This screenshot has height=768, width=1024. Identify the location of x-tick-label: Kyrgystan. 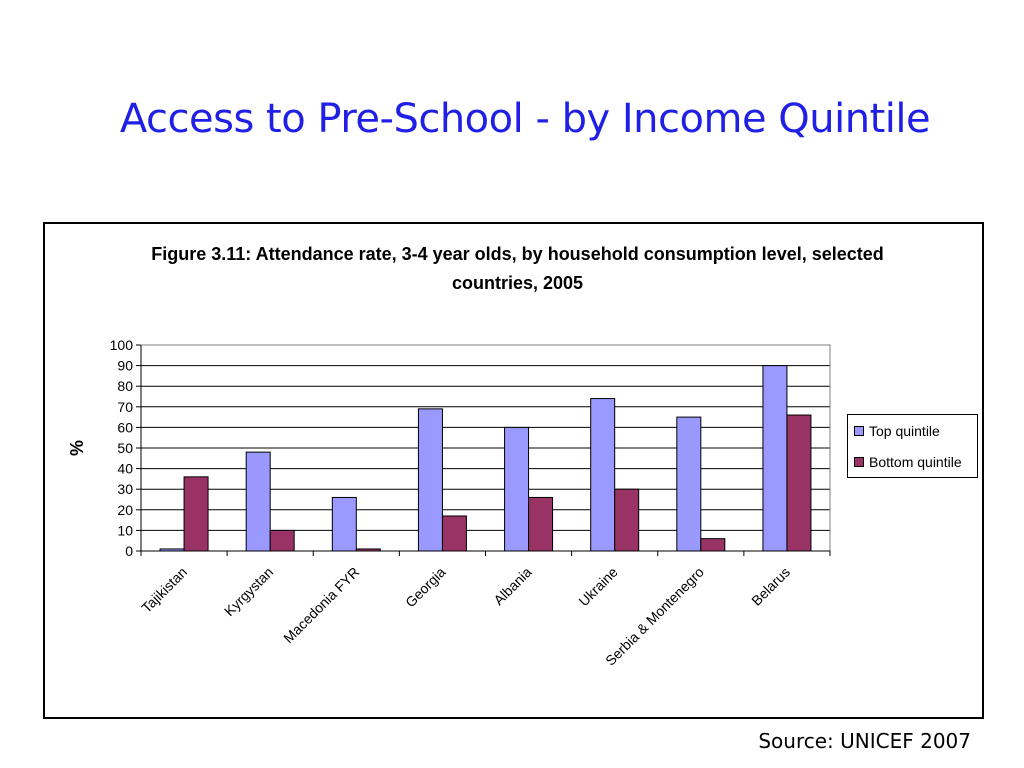
(248, 591).